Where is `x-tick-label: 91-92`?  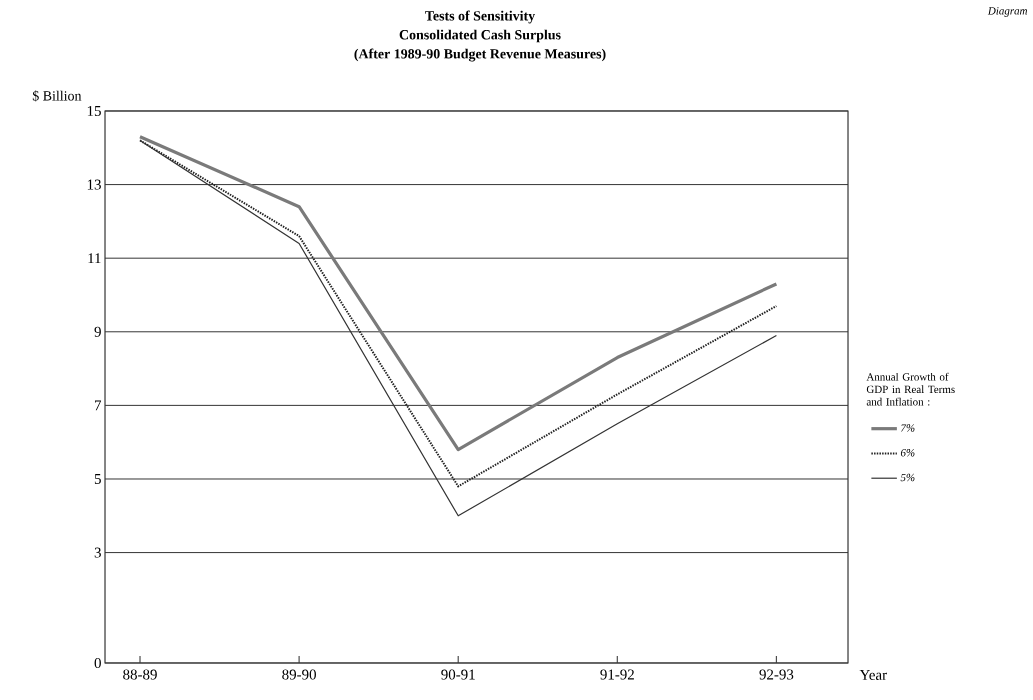
x-tick-label: 91-92 is located at coordinates (617, 674).